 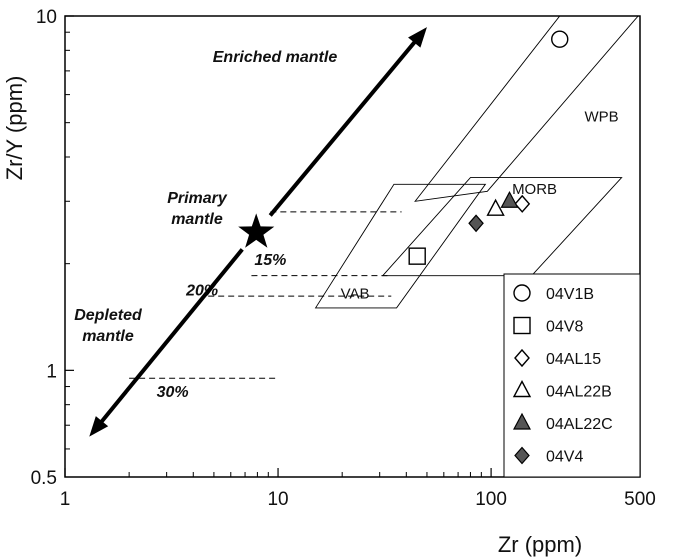 What do you see at coordinates (522, 455) in the screenshot?
I see `legend-marker-04v4` at bounding box center [522, 455].